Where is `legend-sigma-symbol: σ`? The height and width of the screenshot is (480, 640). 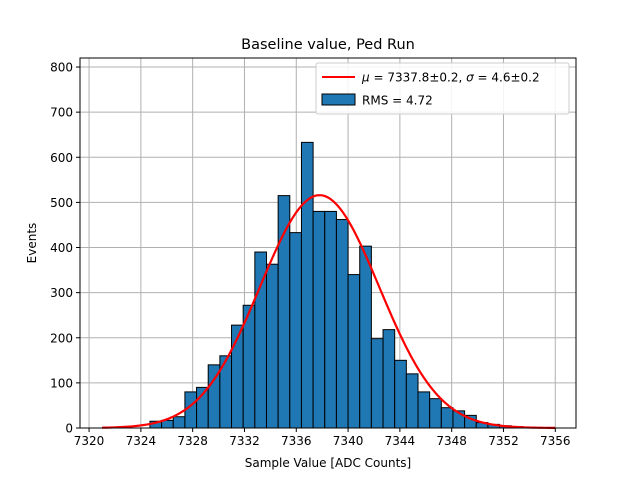 legend-sigma-symbol: σ is located at coordinates (470, 78).